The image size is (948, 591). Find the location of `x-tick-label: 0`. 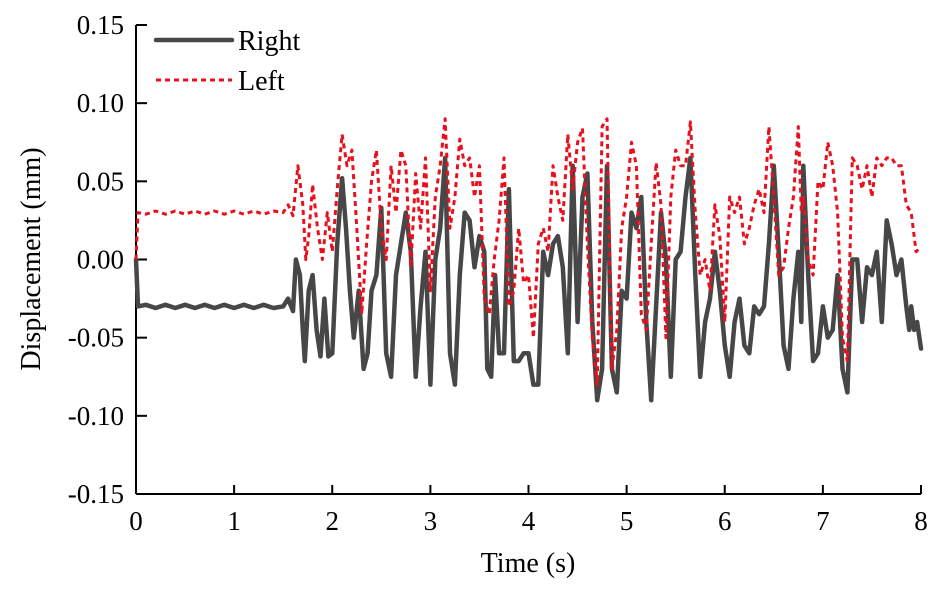

x-tick-label: 0 is located at coordinates (136, 521).